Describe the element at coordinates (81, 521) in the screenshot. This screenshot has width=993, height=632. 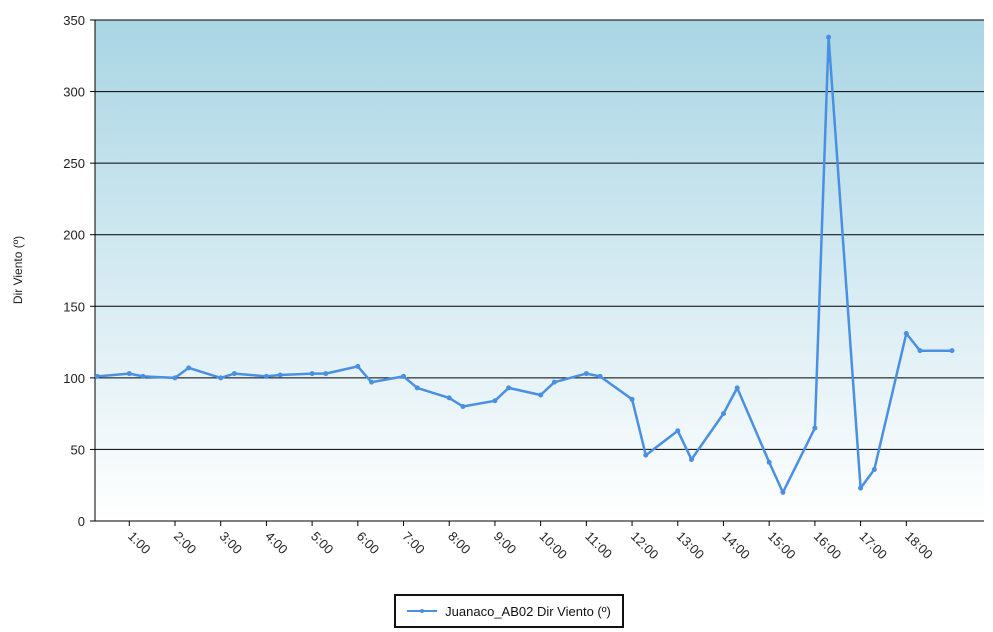
I see `y-tick-label: 0` at that location.